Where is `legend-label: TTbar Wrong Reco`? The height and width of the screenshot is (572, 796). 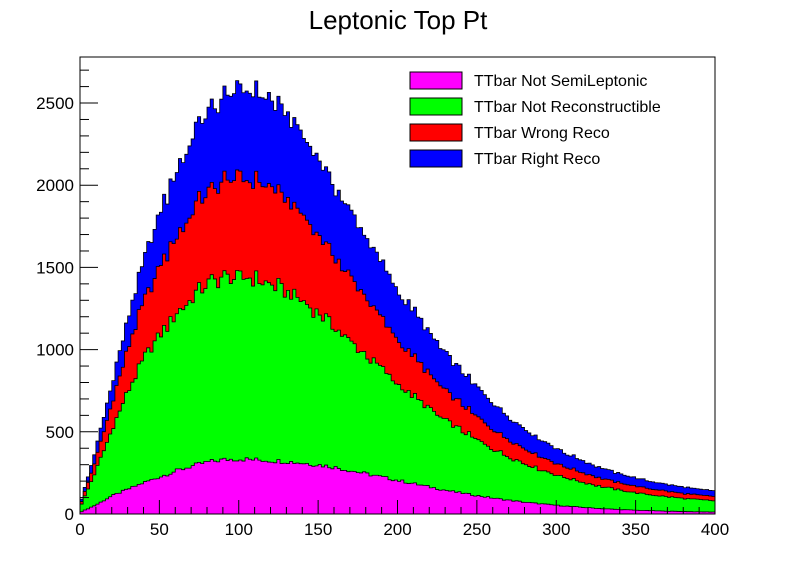
legend-label: TTbar Wrong Reco is located at coordinates (542, 133).